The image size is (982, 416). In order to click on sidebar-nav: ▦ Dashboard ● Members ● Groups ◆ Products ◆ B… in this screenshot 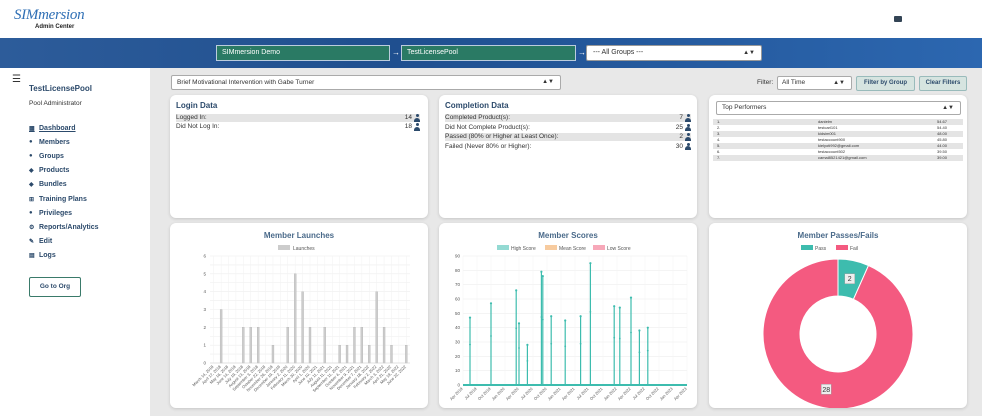, I will do `click(64, 192)`.